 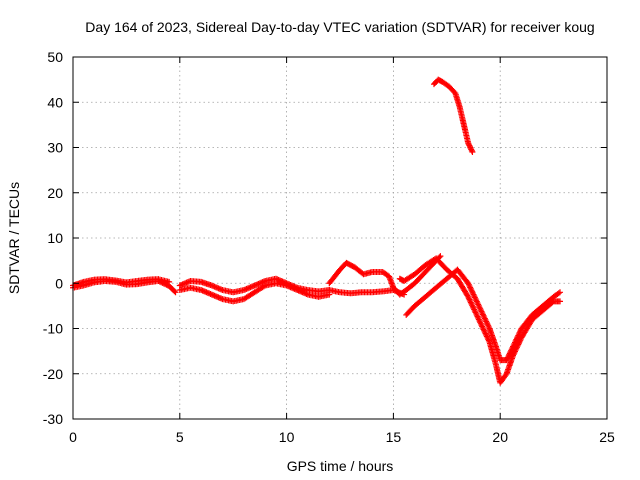 What do you see at coordinates (73, 437) in the screenshot?
I see `x-tick-label: 0` at bounding box center [73, 437].